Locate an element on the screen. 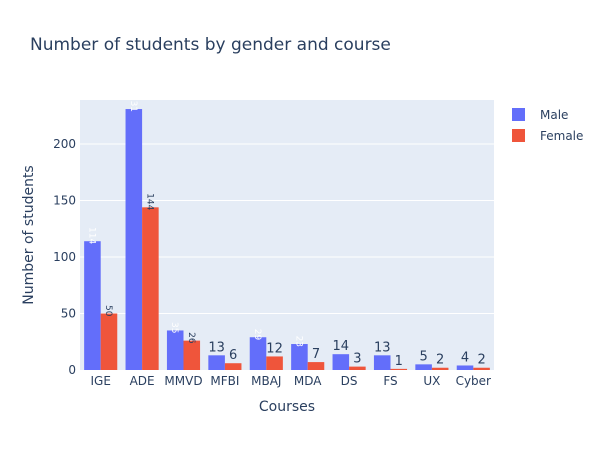 The height and width of the screenshot is (450, 600). legend-label-female: Female is located at coordinates (561, 136).